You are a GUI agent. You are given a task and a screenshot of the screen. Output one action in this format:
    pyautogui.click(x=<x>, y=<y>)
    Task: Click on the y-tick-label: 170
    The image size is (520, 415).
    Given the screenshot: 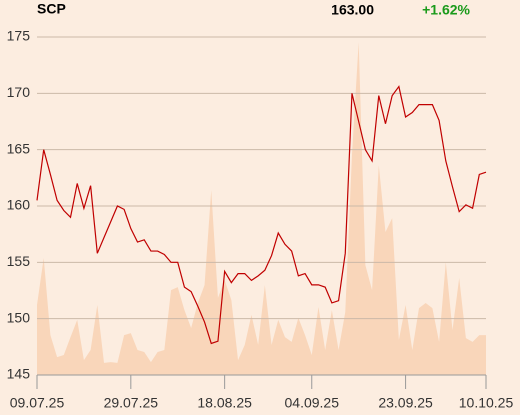 What is the action you would take?
    pyautogui.click(x=19, y=92)
    